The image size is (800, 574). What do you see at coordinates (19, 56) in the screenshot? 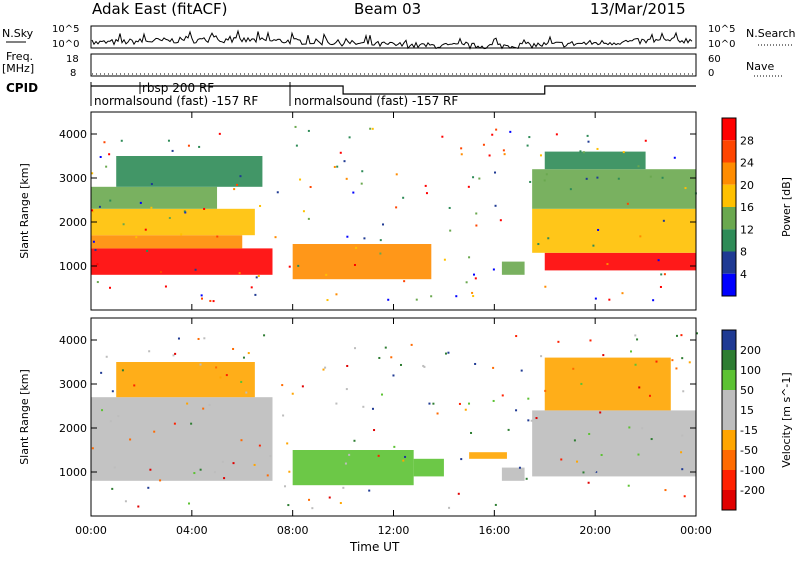
I see `freq-label: Freq.` at bounding box center [19, 56].